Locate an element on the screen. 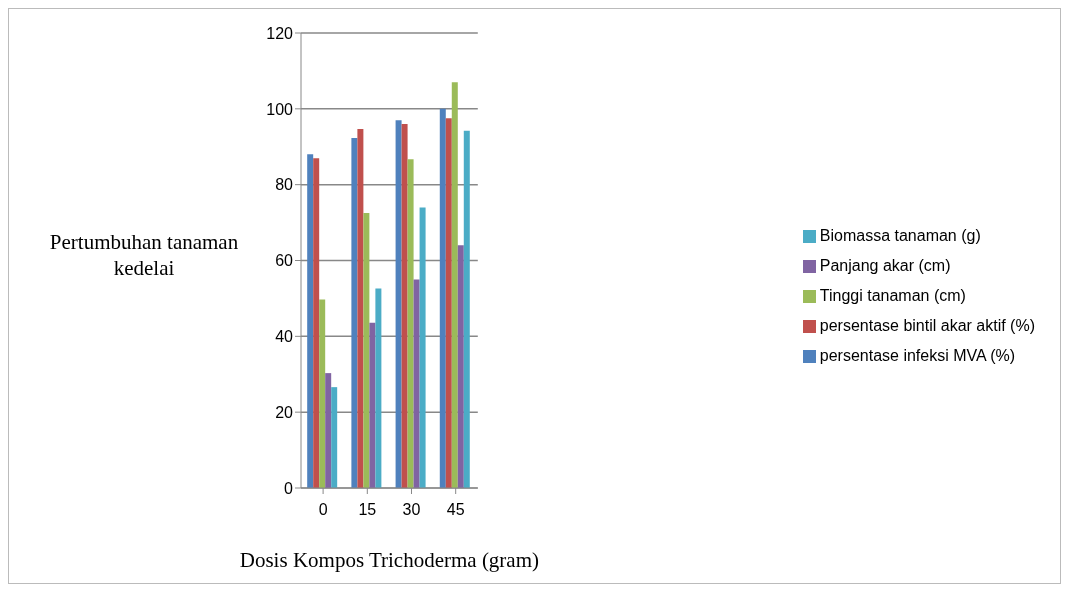 The image size is (1067, 590). x-tick-label: 0 is located at coordinates (323, 510).